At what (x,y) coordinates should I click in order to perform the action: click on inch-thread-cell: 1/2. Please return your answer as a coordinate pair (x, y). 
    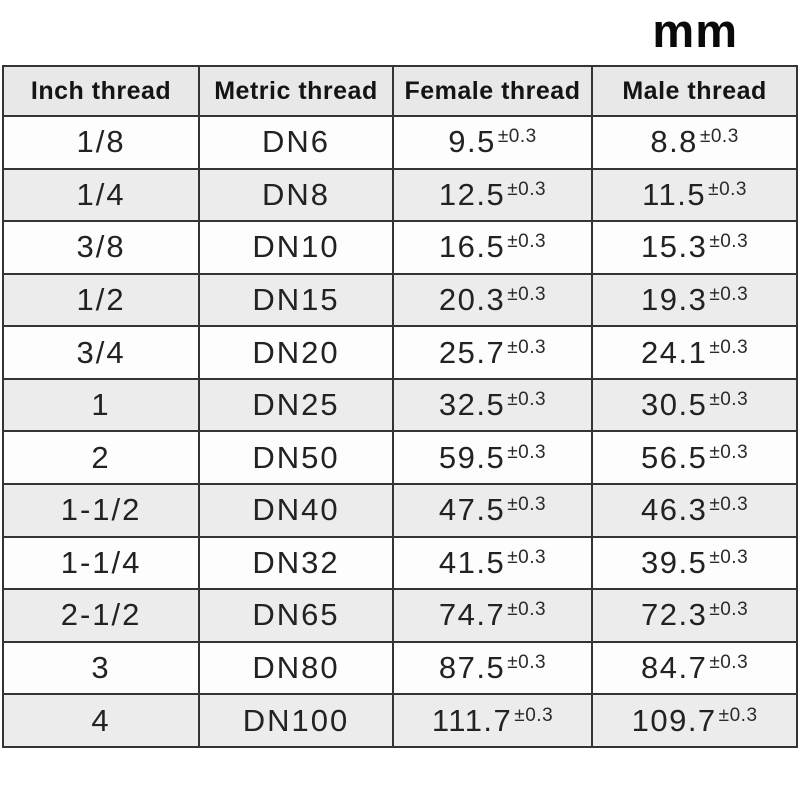
    Looking at the image, I should click on (101, 300).